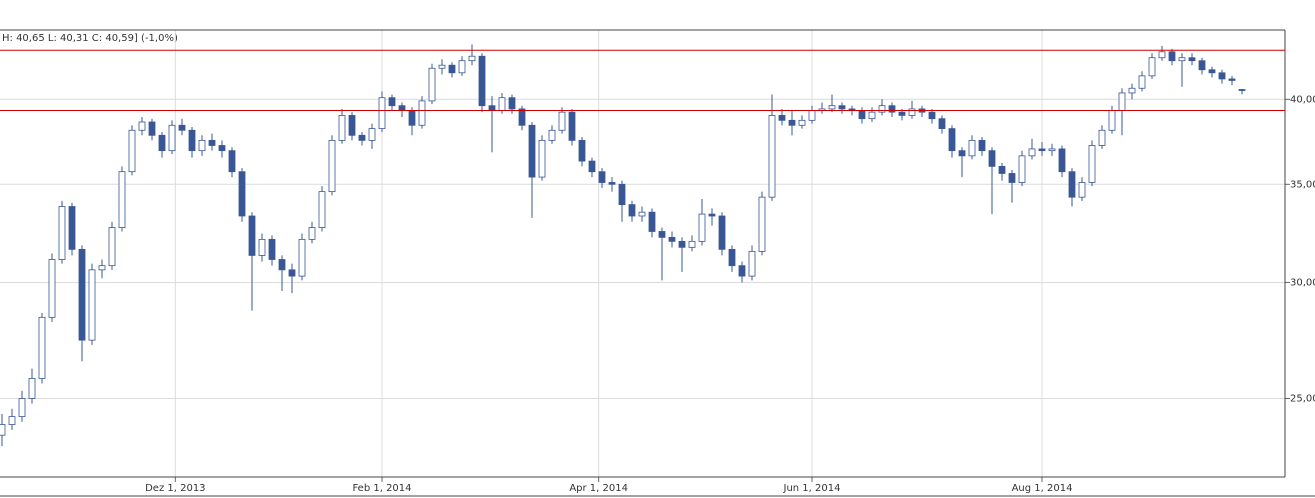  Describe the element at coordinates (1302, 282) in the screenshot. I see `y-tick-label: 30,00` at that location.